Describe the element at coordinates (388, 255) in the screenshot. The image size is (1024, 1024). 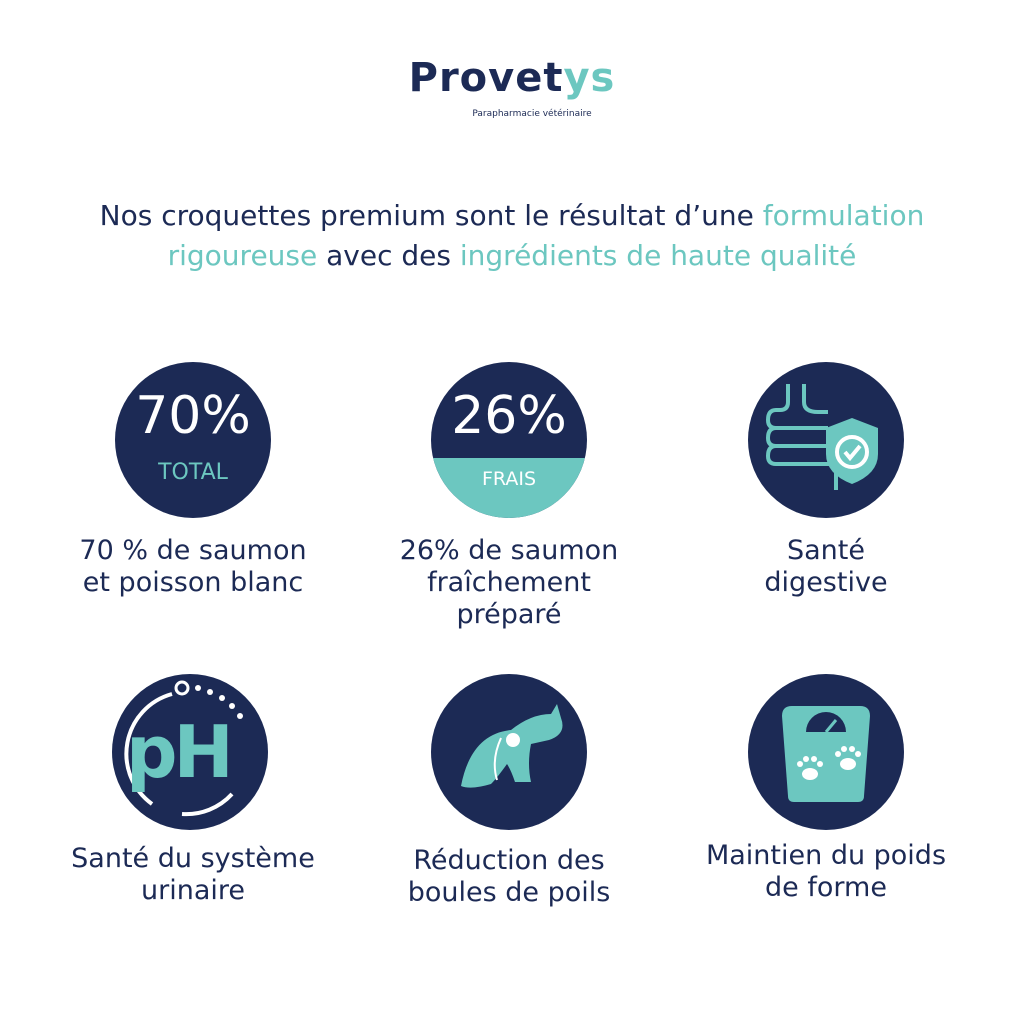
I see `headline-text: avec des` at that location.